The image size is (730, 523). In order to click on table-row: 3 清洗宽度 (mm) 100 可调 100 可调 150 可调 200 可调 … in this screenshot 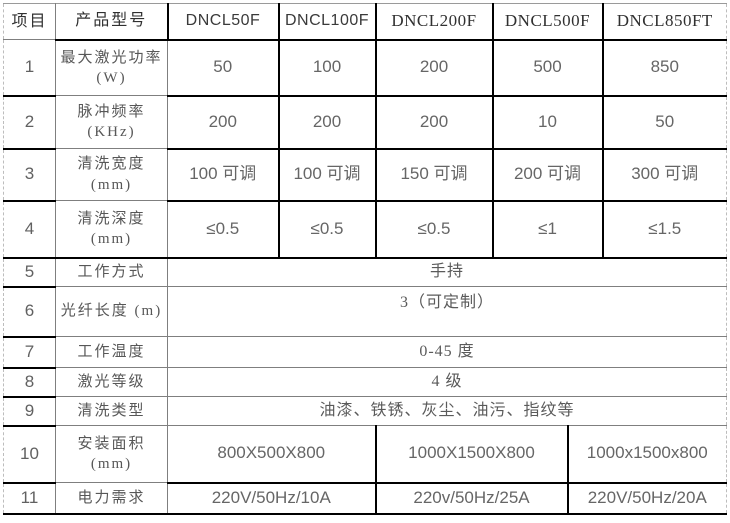, I will do `click(365, 175)`.